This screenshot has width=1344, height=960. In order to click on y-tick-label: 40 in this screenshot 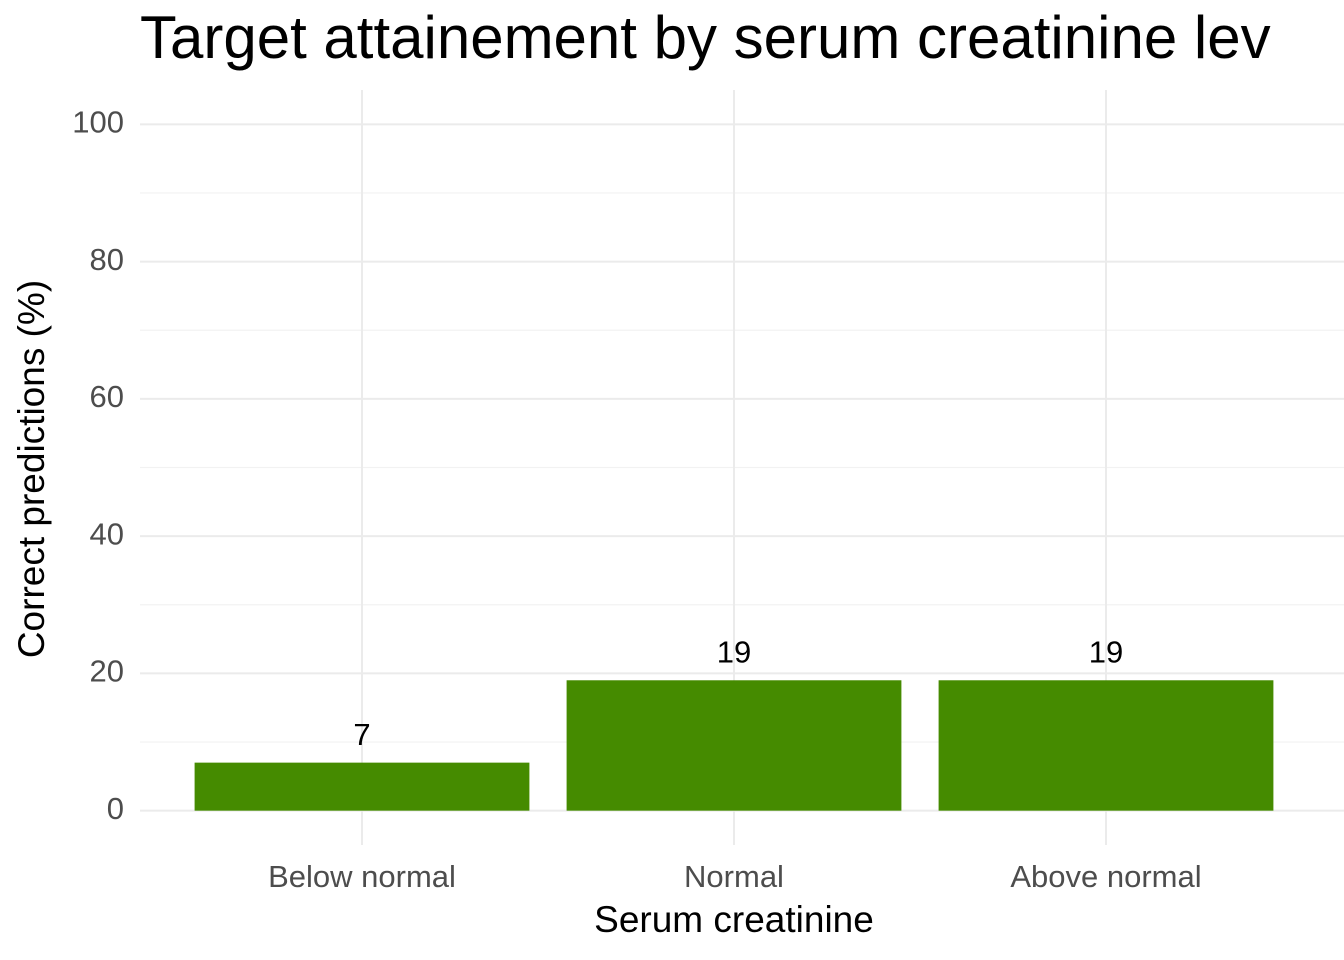, I will do `click(107, 533)`.